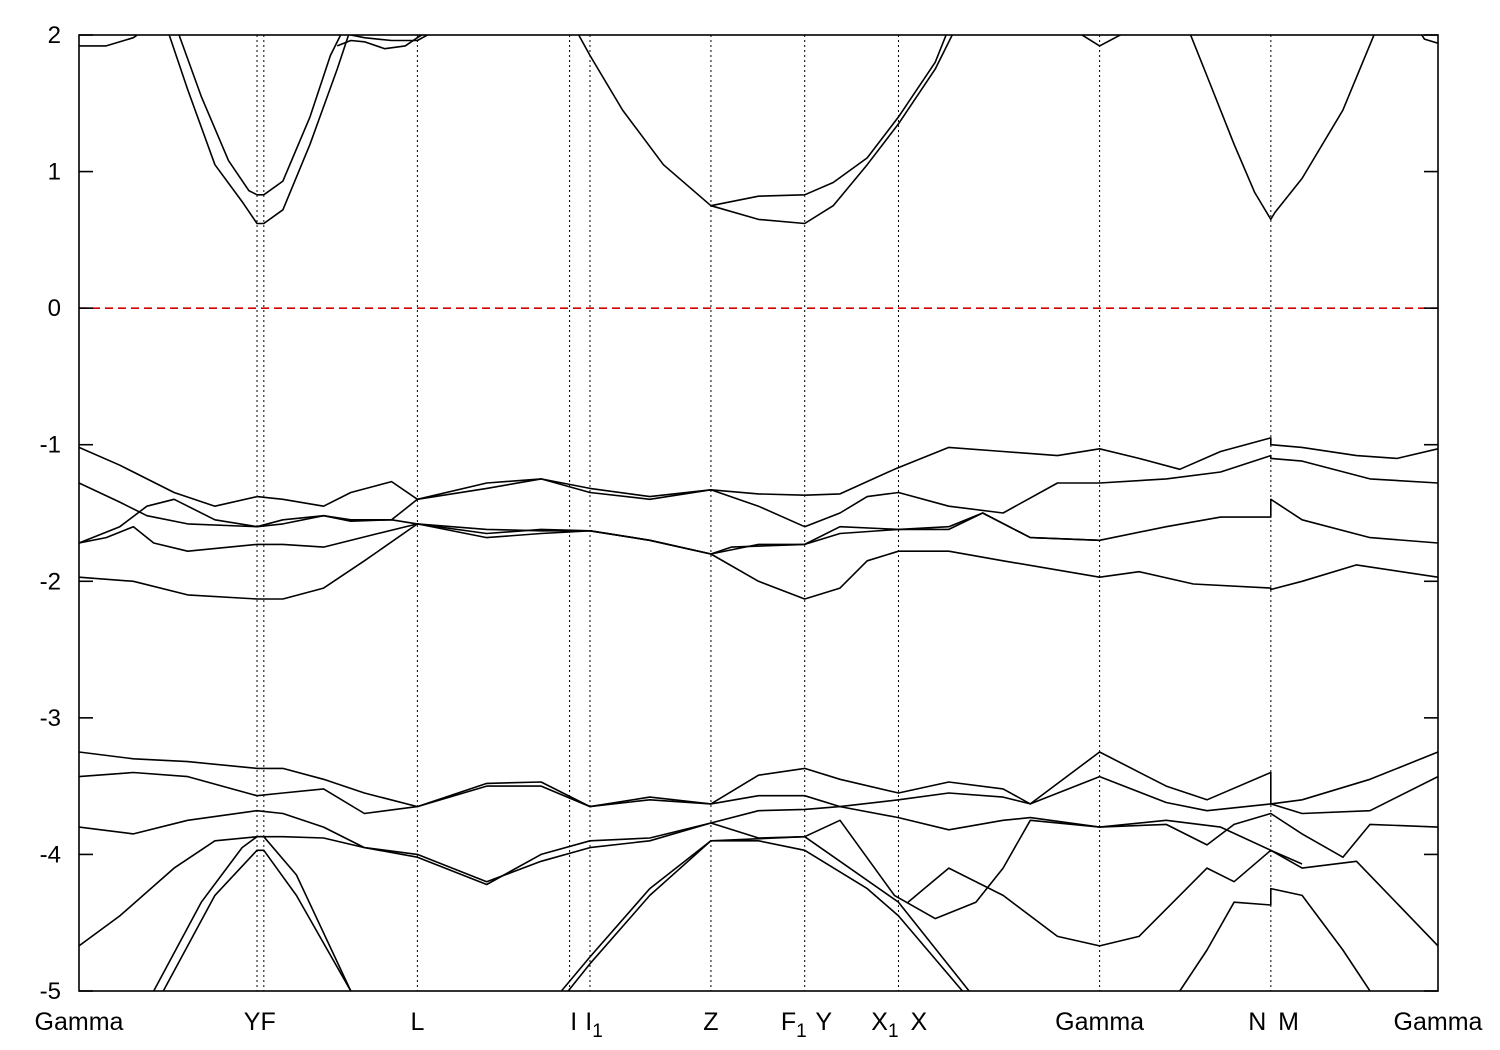 The height and width of the screenshot is (1050, 1500). What do you see at coordinates (50, 991) in the screenshot?
I see `y-tick-label-7: -5` at bounding box center [50, 991].